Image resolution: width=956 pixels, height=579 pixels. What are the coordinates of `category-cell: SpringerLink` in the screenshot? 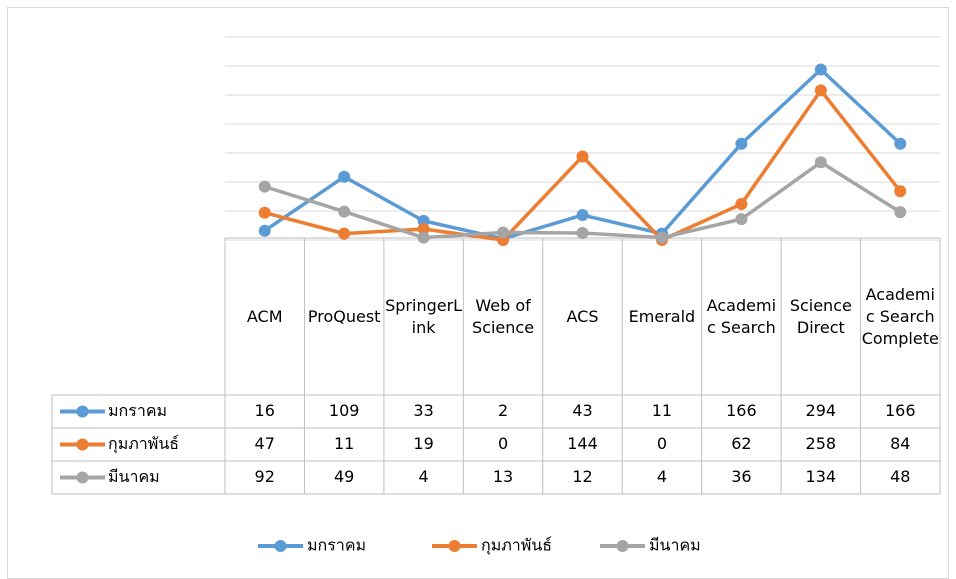 It's located at (424, 316).